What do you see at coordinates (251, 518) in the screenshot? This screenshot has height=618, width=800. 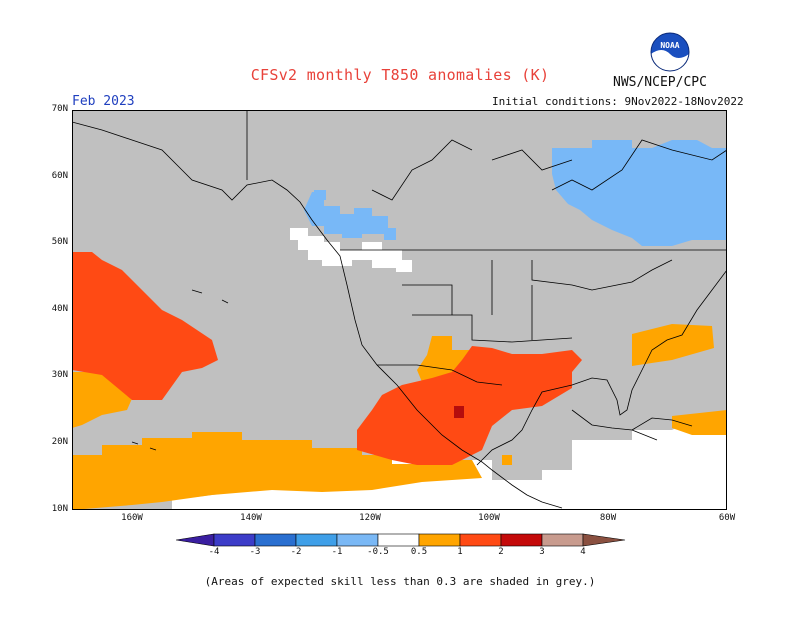 I see `lon-label-140w: 140W` at bounding box center [251, 518].